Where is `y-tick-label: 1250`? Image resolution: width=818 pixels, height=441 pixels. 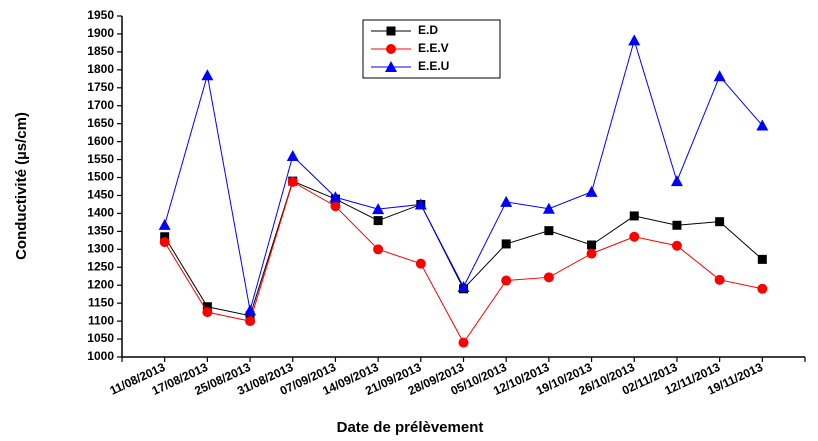 y-tick-label: 1250 is located at coordinates (100, 266).